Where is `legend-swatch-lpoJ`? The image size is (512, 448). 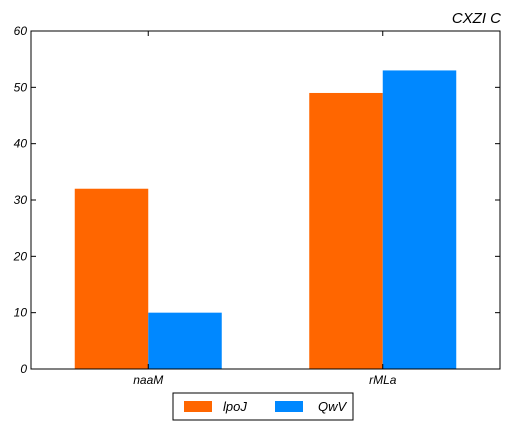 legend-swatch-lpoJ is located at coordinates (198, 406).